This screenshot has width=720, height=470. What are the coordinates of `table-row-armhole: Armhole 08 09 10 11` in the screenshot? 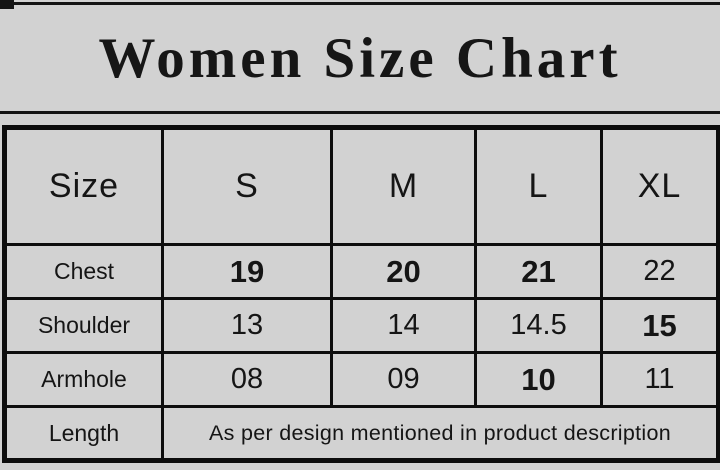 It's located at (361, 380).